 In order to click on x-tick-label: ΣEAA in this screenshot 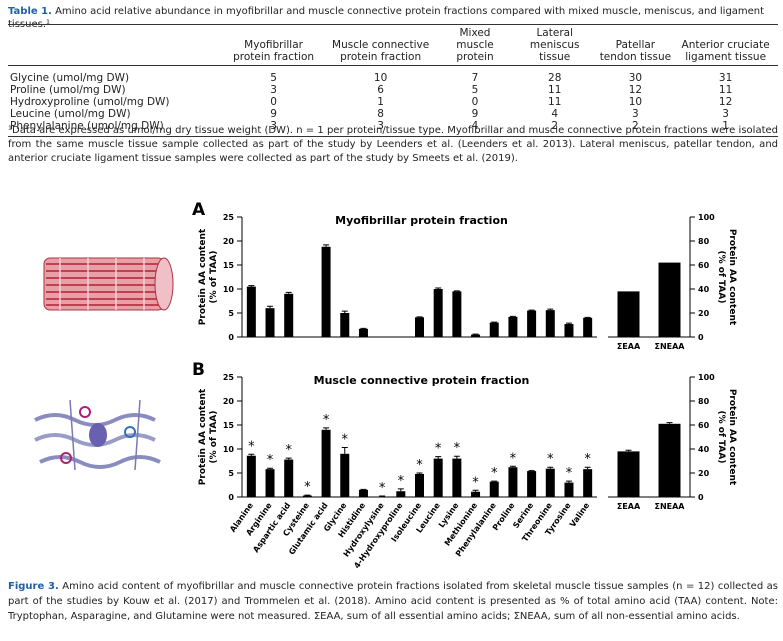, I will do `click(629, 506)`.